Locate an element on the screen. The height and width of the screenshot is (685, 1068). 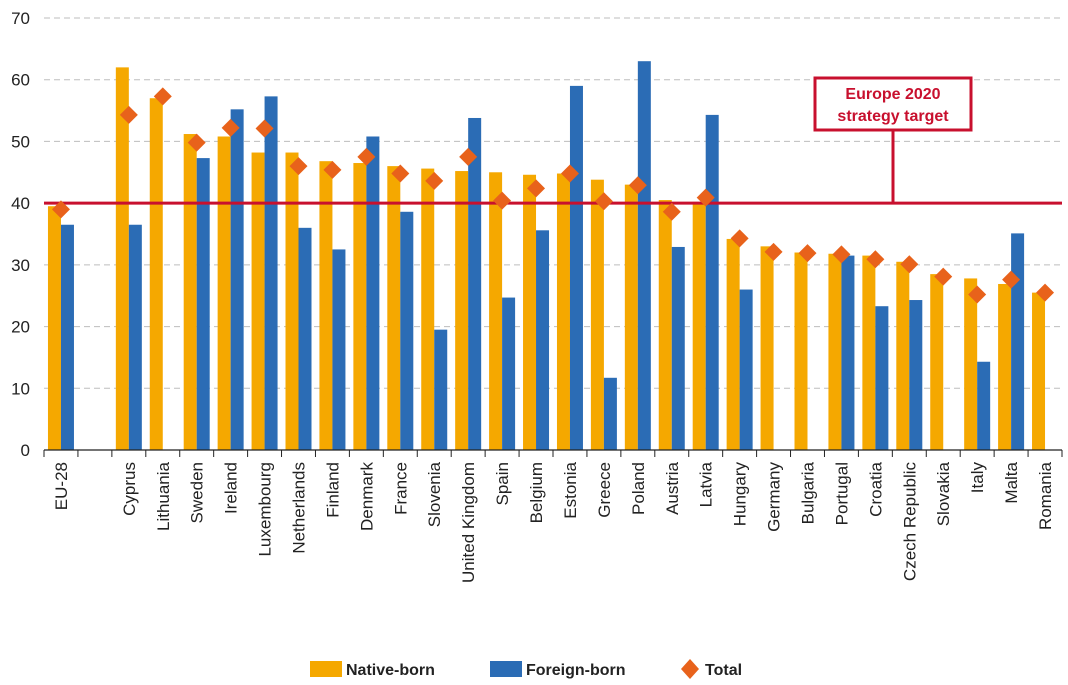
x-tick-label: Czech Republic is located at coordinates (909, 522).